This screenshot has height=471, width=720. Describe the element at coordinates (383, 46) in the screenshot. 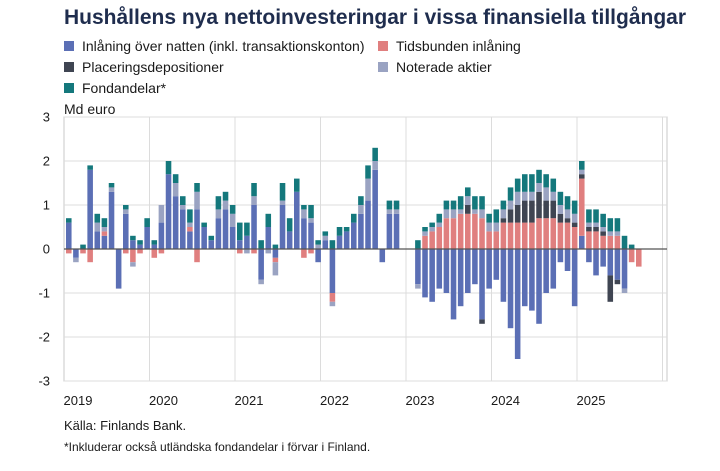

I see `legend-swatch-time-deposits` at that location.